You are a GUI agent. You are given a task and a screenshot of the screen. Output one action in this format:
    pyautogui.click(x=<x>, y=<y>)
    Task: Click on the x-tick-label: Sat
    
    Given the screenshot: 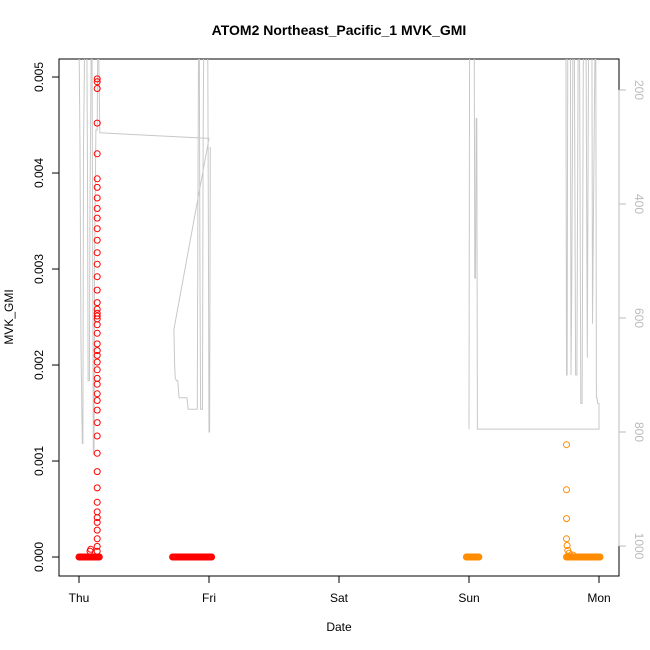 What is the action you would take?
    pyautogui.click(x=339, y=598)
    